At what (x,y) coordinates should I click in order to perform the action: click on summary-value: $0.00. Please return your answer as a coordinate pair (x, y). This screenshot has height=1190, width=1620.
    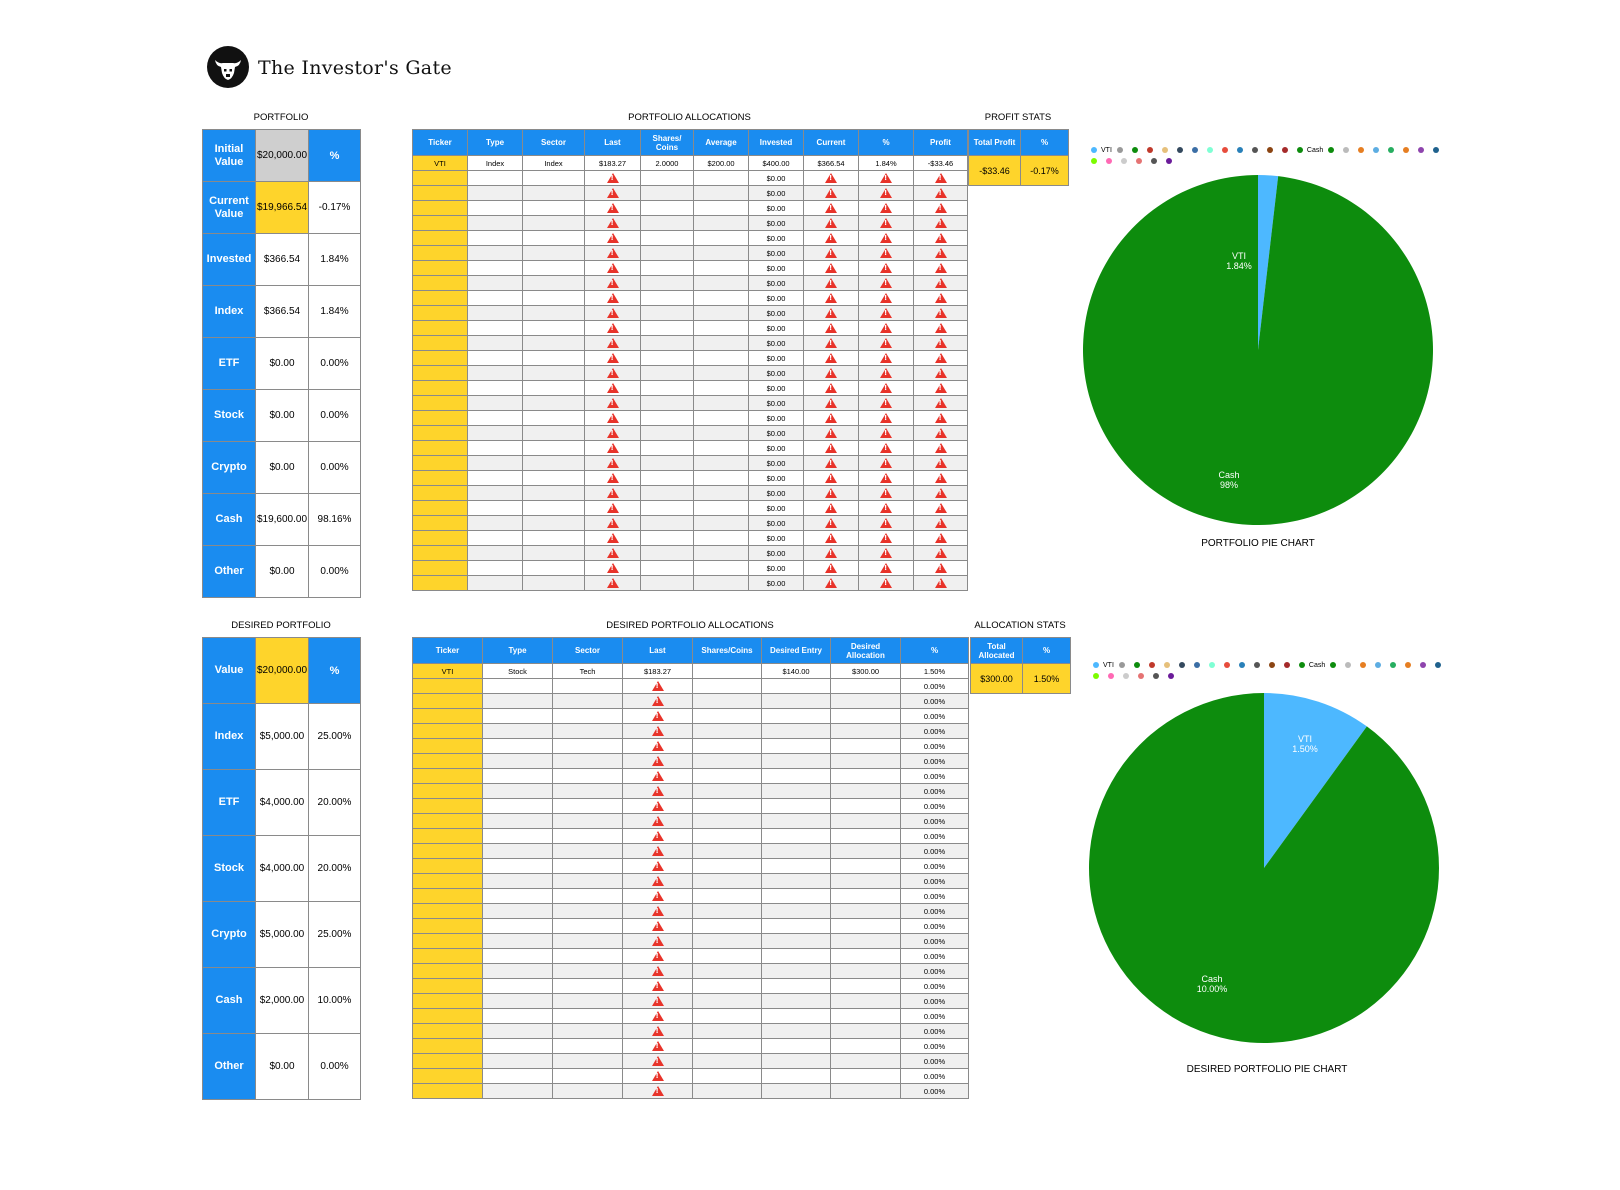
    Looking at the image, I should click on (282, 363).